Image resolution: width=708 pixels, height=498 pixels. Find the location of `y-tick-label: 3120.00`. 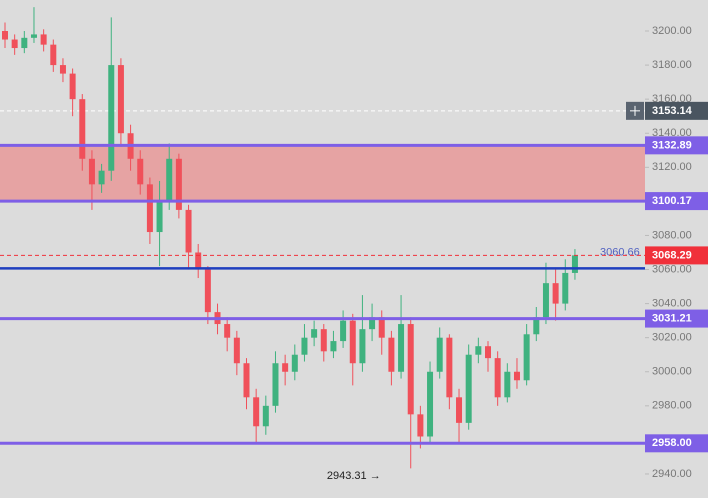

y-tick-label: 3120.00 is located at coordinates (672, 167).